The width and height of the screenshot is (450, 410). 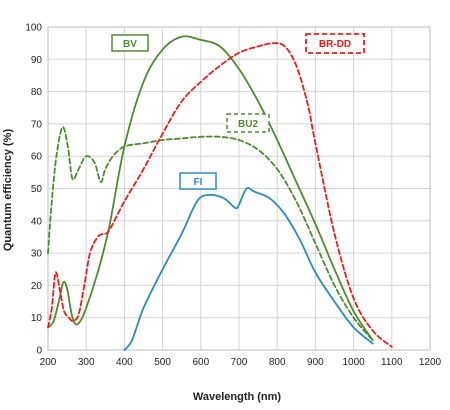 I want to click on y-tick-label: 90, so click(x=37, y=60).